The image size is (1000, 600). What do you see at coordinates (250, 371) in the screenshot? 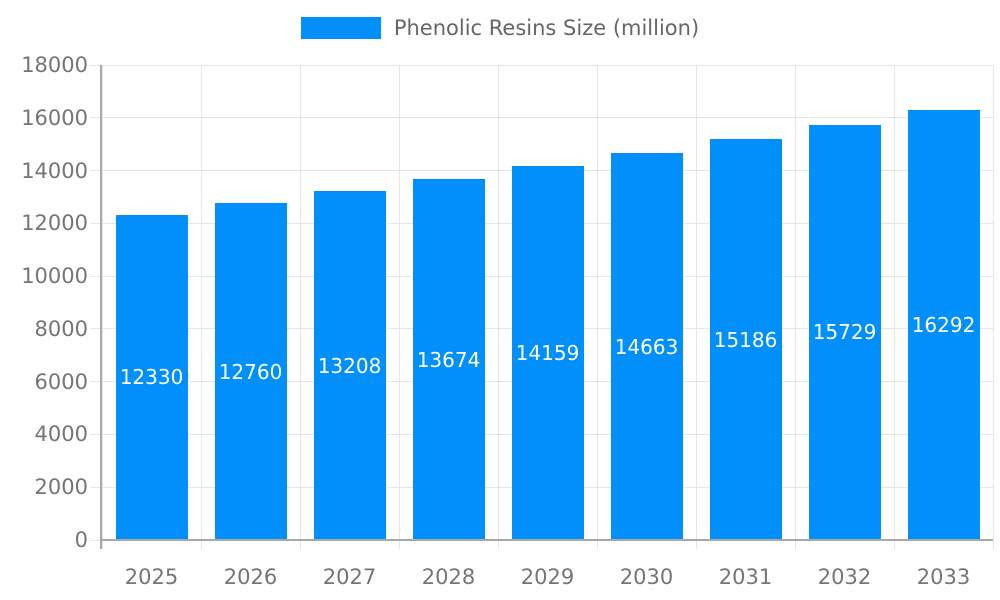
I see `bar-2026` at bounding box center [250, 371].